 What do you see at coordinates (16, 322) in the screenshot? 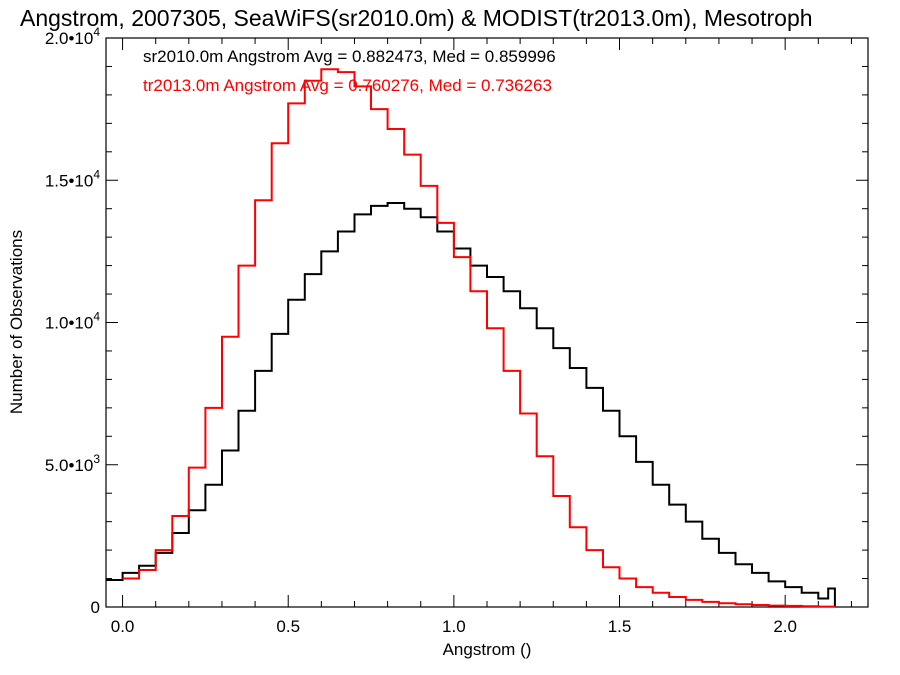
I see `y-axis-label: Number of Observations` at bounding box center [16, 322].